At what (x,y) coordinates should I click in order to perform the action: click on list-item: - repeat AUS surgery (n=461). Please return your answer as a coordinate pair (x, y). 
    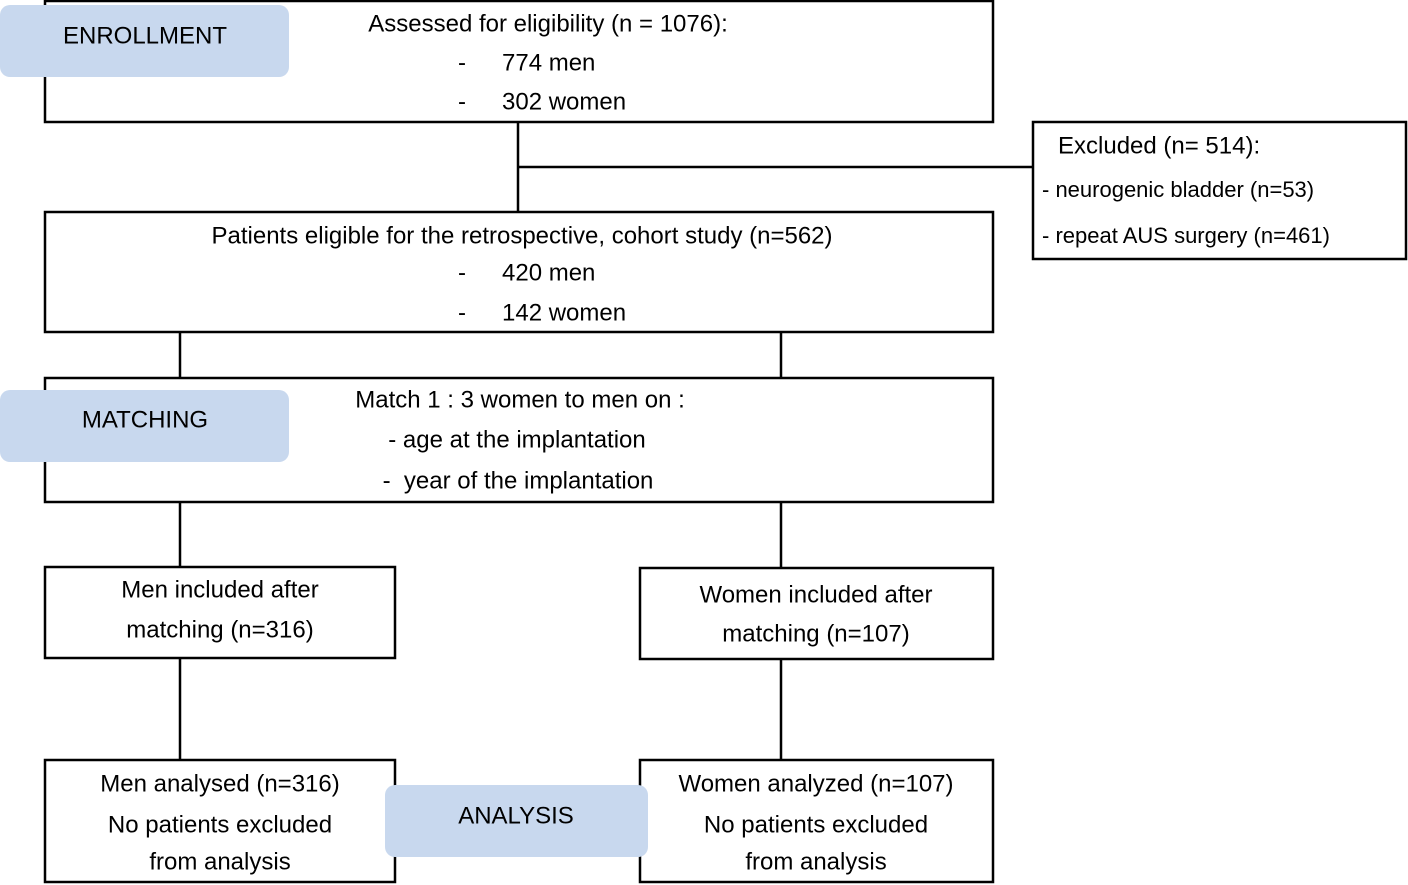
    Looking at the image, I should click on (1186, 235).